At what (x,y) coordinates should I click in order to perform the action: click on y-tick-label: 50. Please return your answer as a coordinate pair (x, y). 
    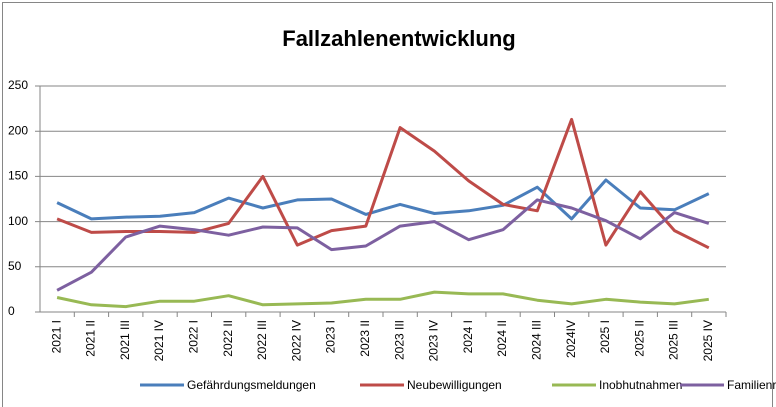
    Looking at the image, I should click on (15, 266).